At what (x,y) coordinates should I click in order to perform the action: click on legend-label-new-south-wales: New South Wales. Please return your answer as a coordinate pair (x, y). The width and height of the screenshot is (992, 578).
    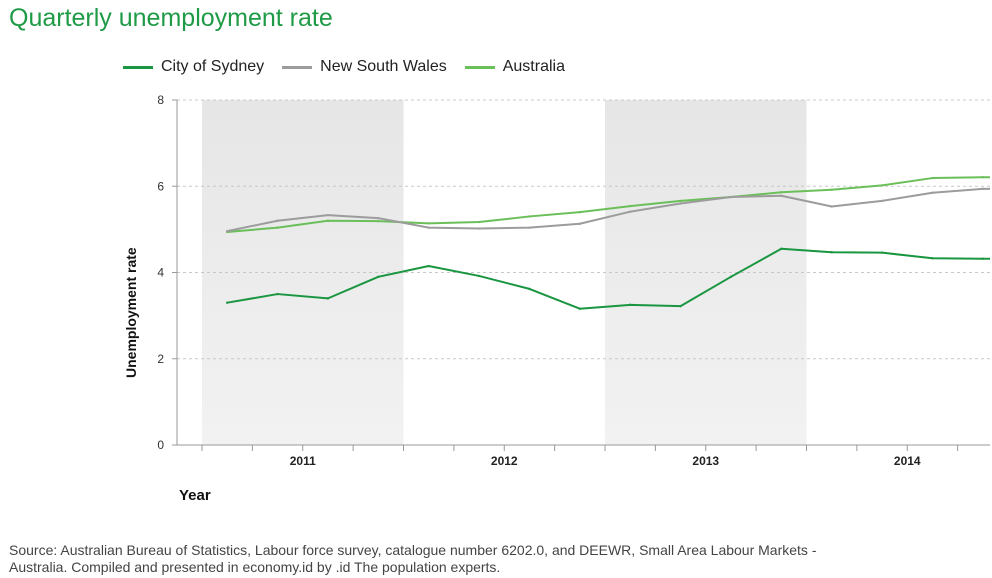
    Looking at the image, I should click on (383, 66).